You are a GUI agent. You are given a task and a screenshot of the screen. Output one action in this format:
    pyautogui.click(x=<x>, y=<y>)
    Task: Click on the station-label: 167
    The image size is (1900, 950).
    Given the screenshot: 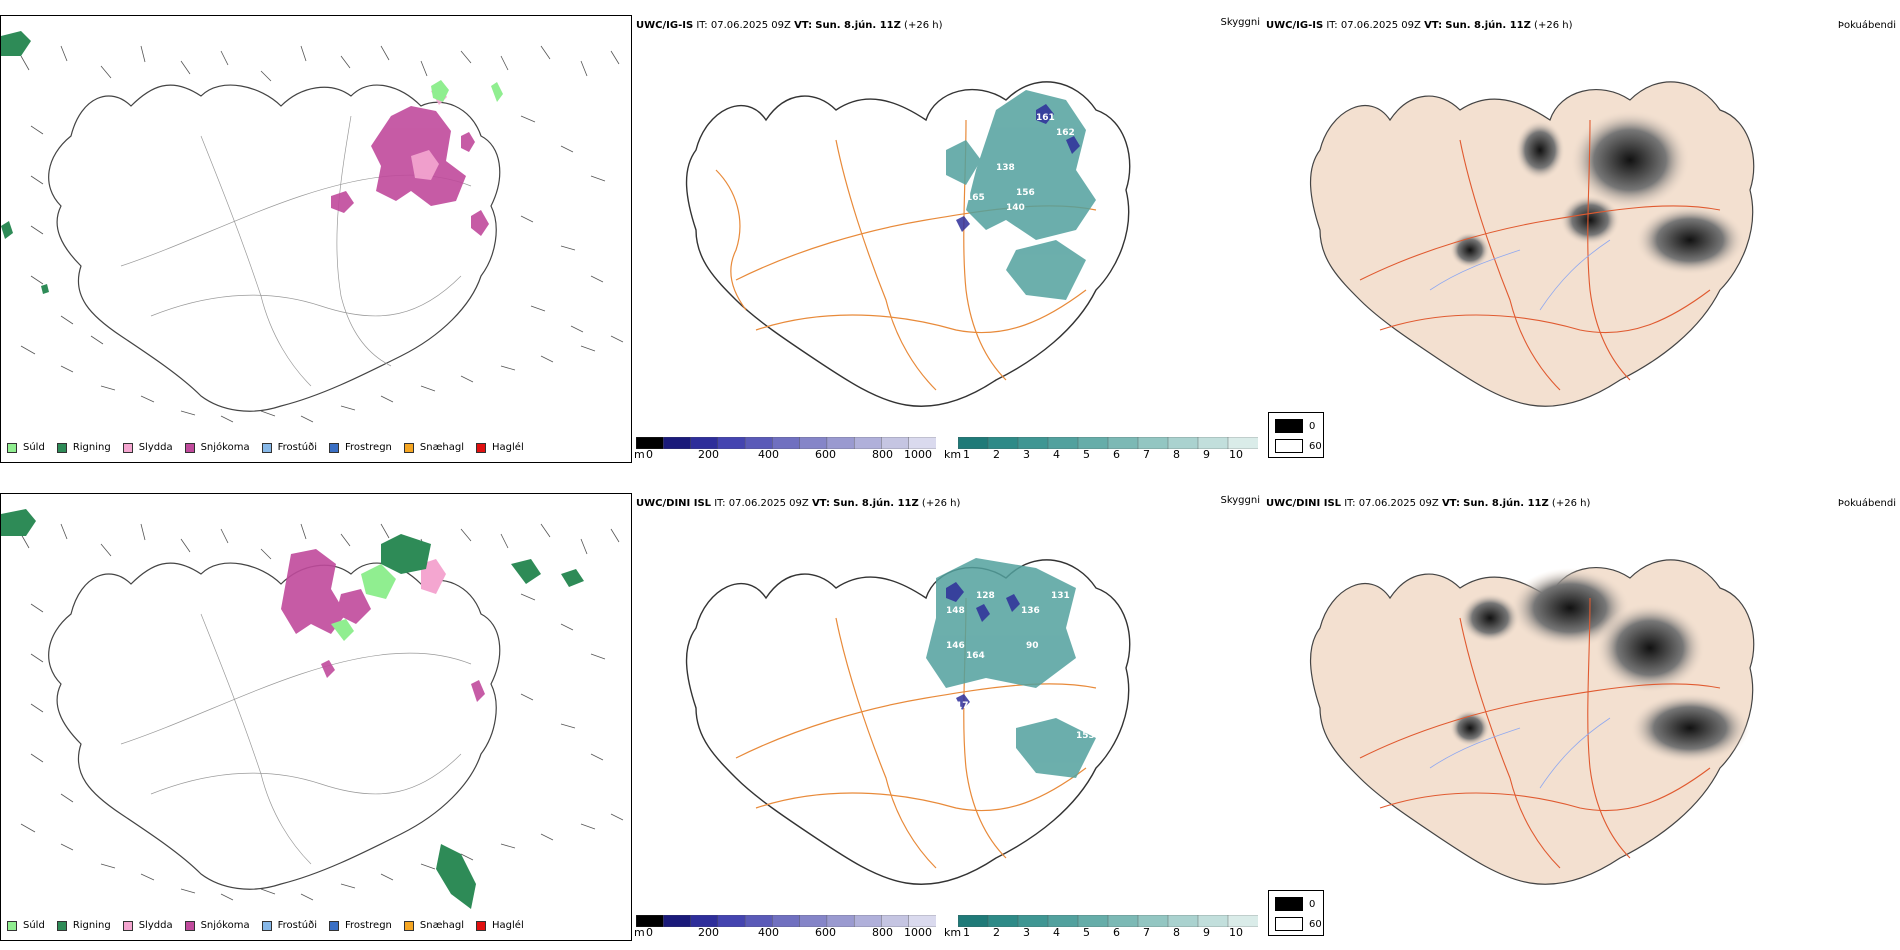 What is the action you would take?
    pyautogui.click(x=1100, y=721)
    